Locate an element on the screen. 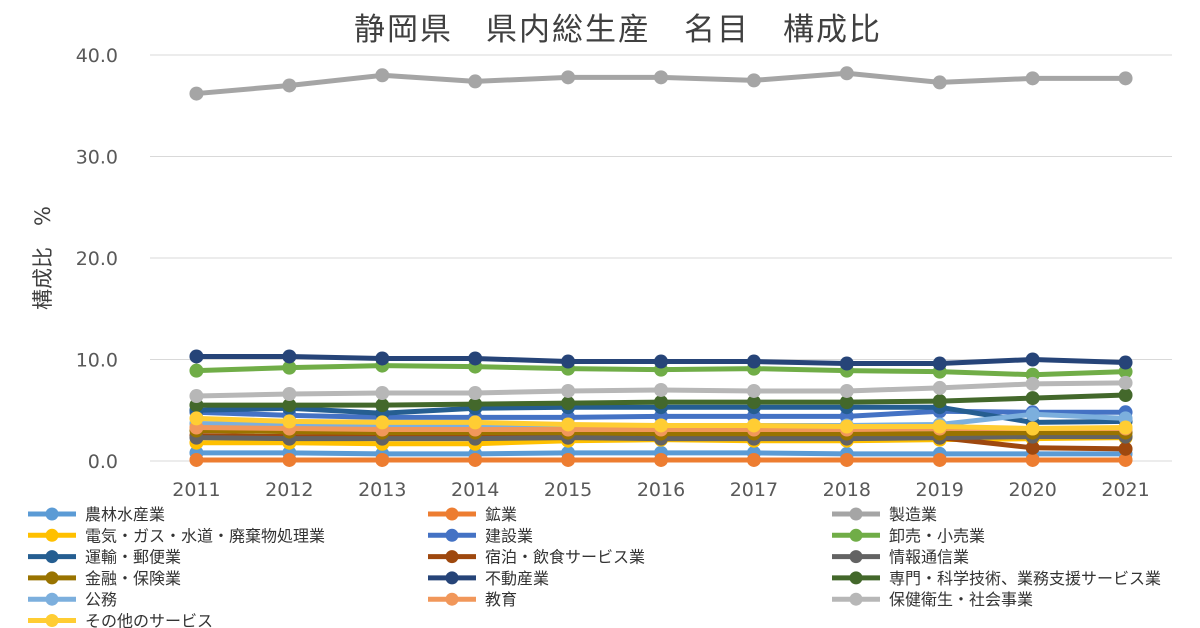 The image size is (1200, 628). legend-label: 農林水産業 is located at coordinates (125, 514).